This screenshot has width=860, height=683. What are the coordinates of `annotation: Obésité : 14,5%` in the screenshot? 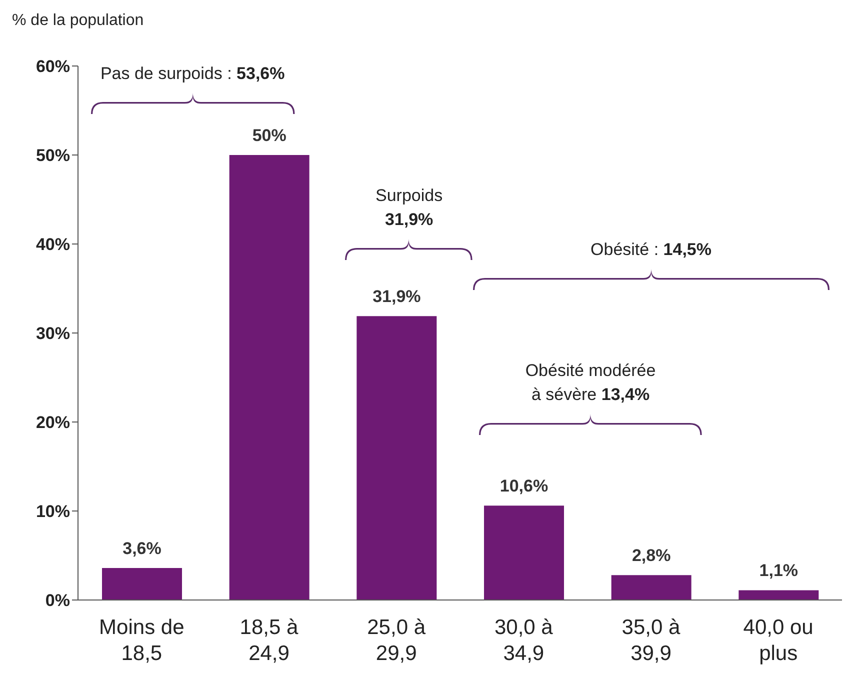 It's located at (651, 249).